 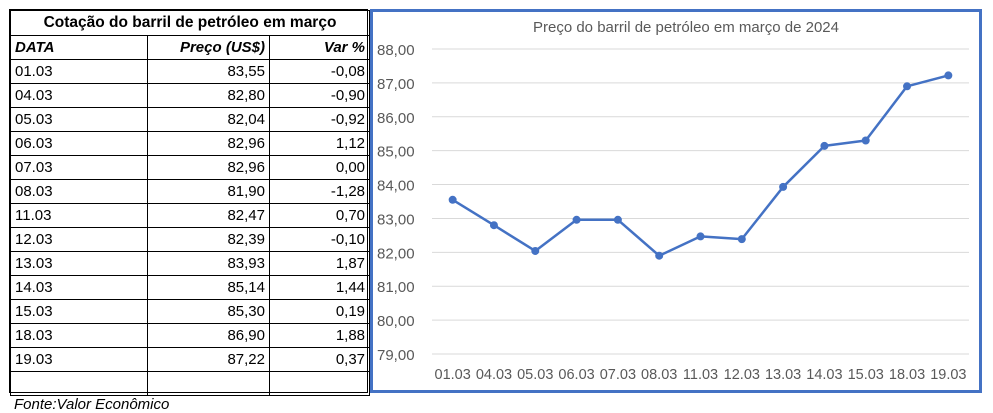 What do you see at coordinates (396, 186) in the screenshot?
I see `y-tick-label: 84,00` at bounding box center [396, 186].